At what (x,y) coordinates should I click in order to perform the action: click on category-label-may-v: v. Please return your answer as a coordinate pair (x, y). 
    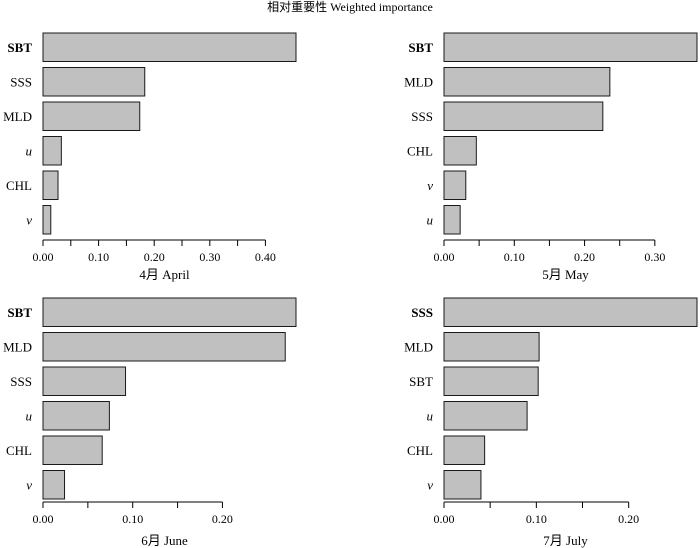
    Looking at the image, I should click on (430, 185).